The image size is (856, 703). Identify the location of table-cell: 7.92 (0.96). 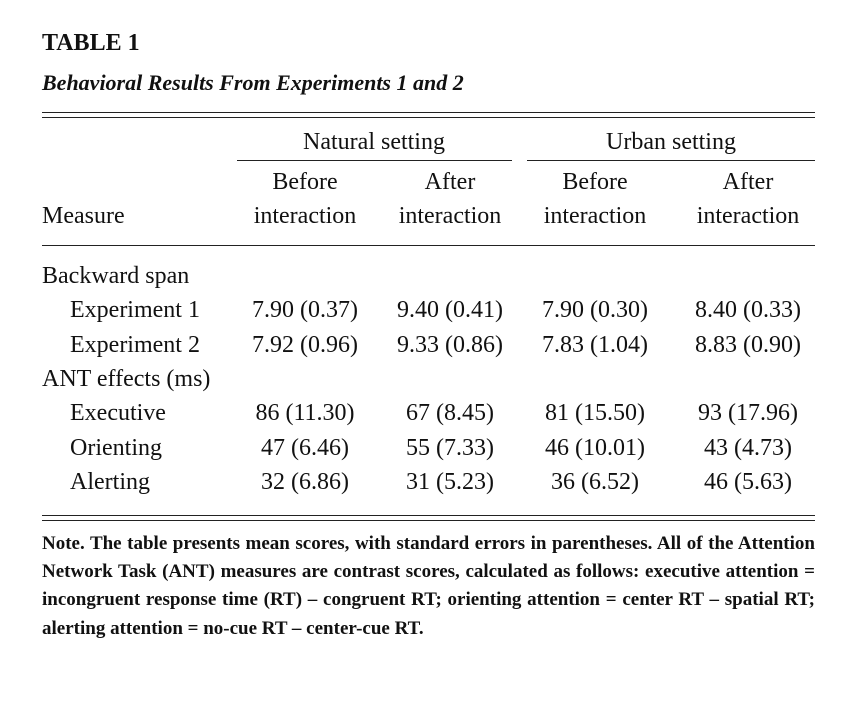
(305, 344).